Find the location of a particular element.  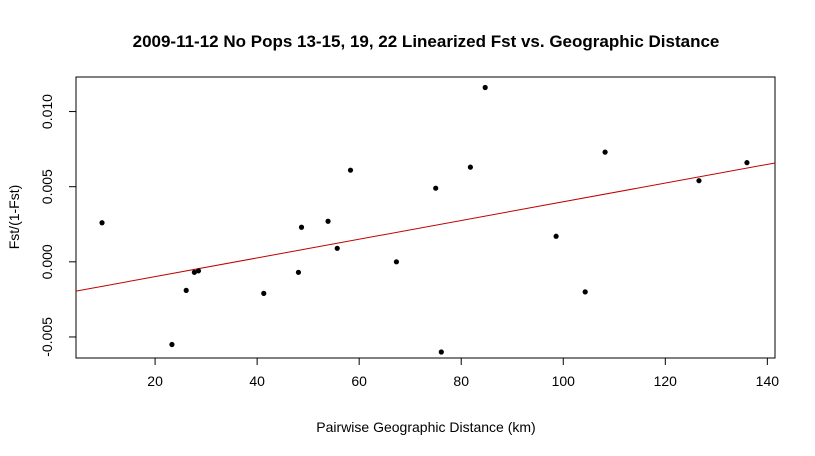

y-tick-label: 0.000 is located at coordinates (47, 261).